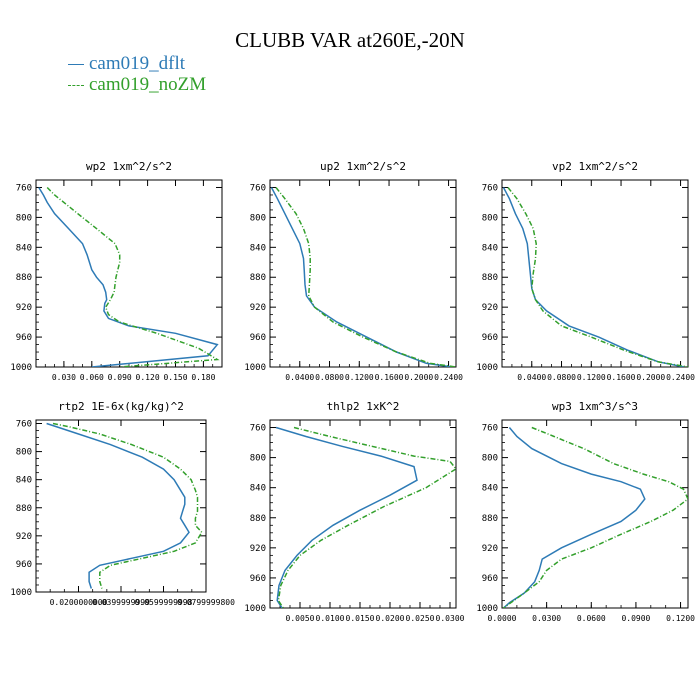 This screenshot has width=700, height=700. I want to click on x-tick-label: 0.0600, so click(591, 618).